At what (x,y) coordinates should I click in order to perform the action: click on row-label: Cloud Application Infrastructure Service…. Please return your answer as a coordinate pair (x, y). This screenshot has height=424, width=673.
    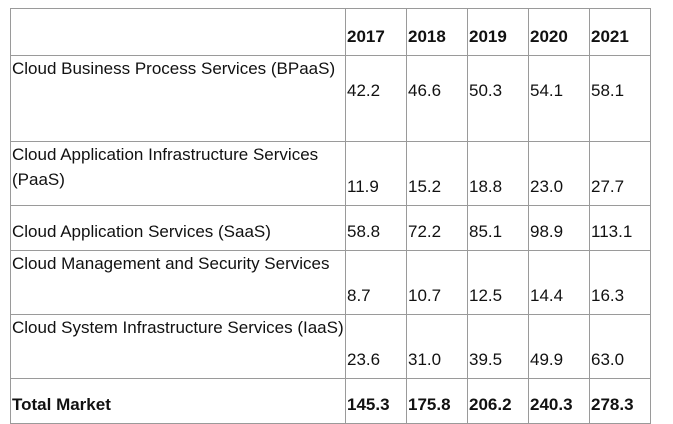
    Looking at the image, I should click on (178, 173).